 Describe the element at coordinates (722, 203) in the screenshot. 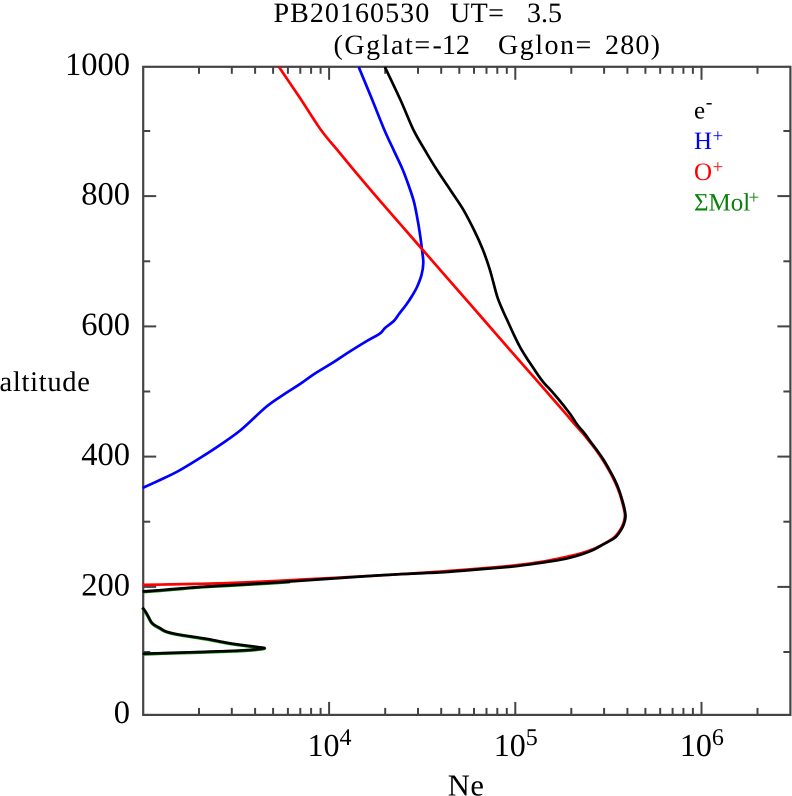

I see `svg-text: ΣMol` at that location.